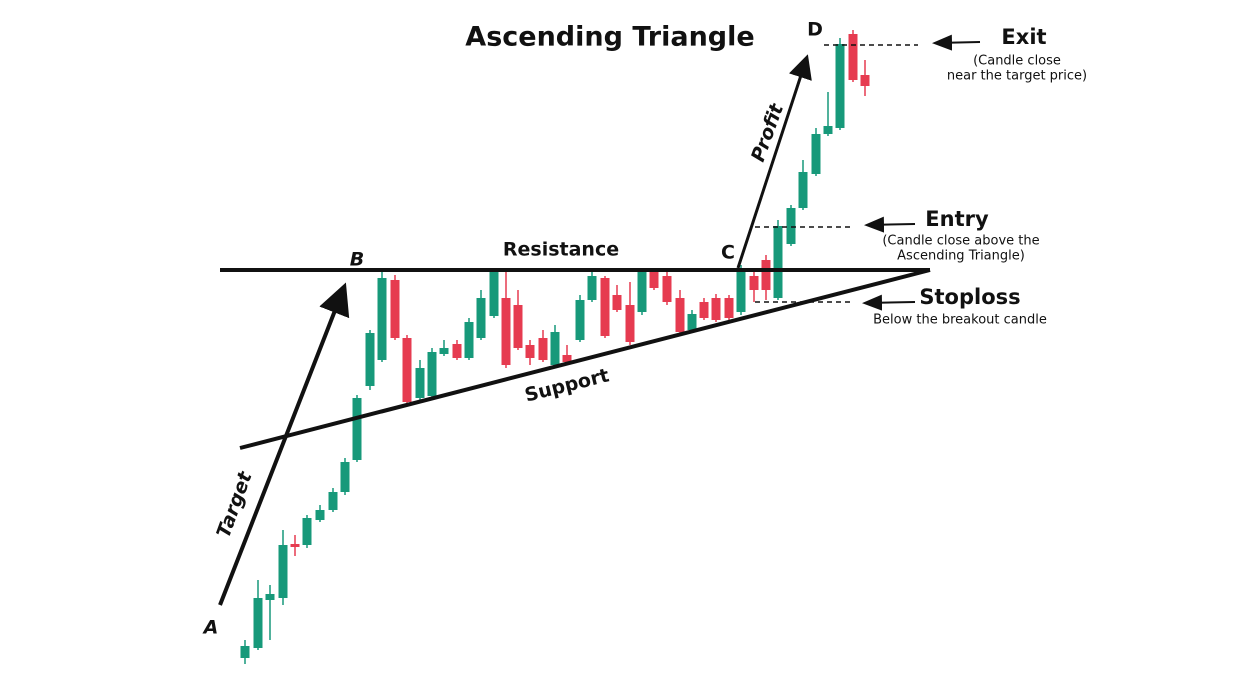 This screenshot has height=700, width=1251. What do you see at coordinates (728, 253) in the screenshot?
I see `point-label: C` at bounding box center [728, 253].